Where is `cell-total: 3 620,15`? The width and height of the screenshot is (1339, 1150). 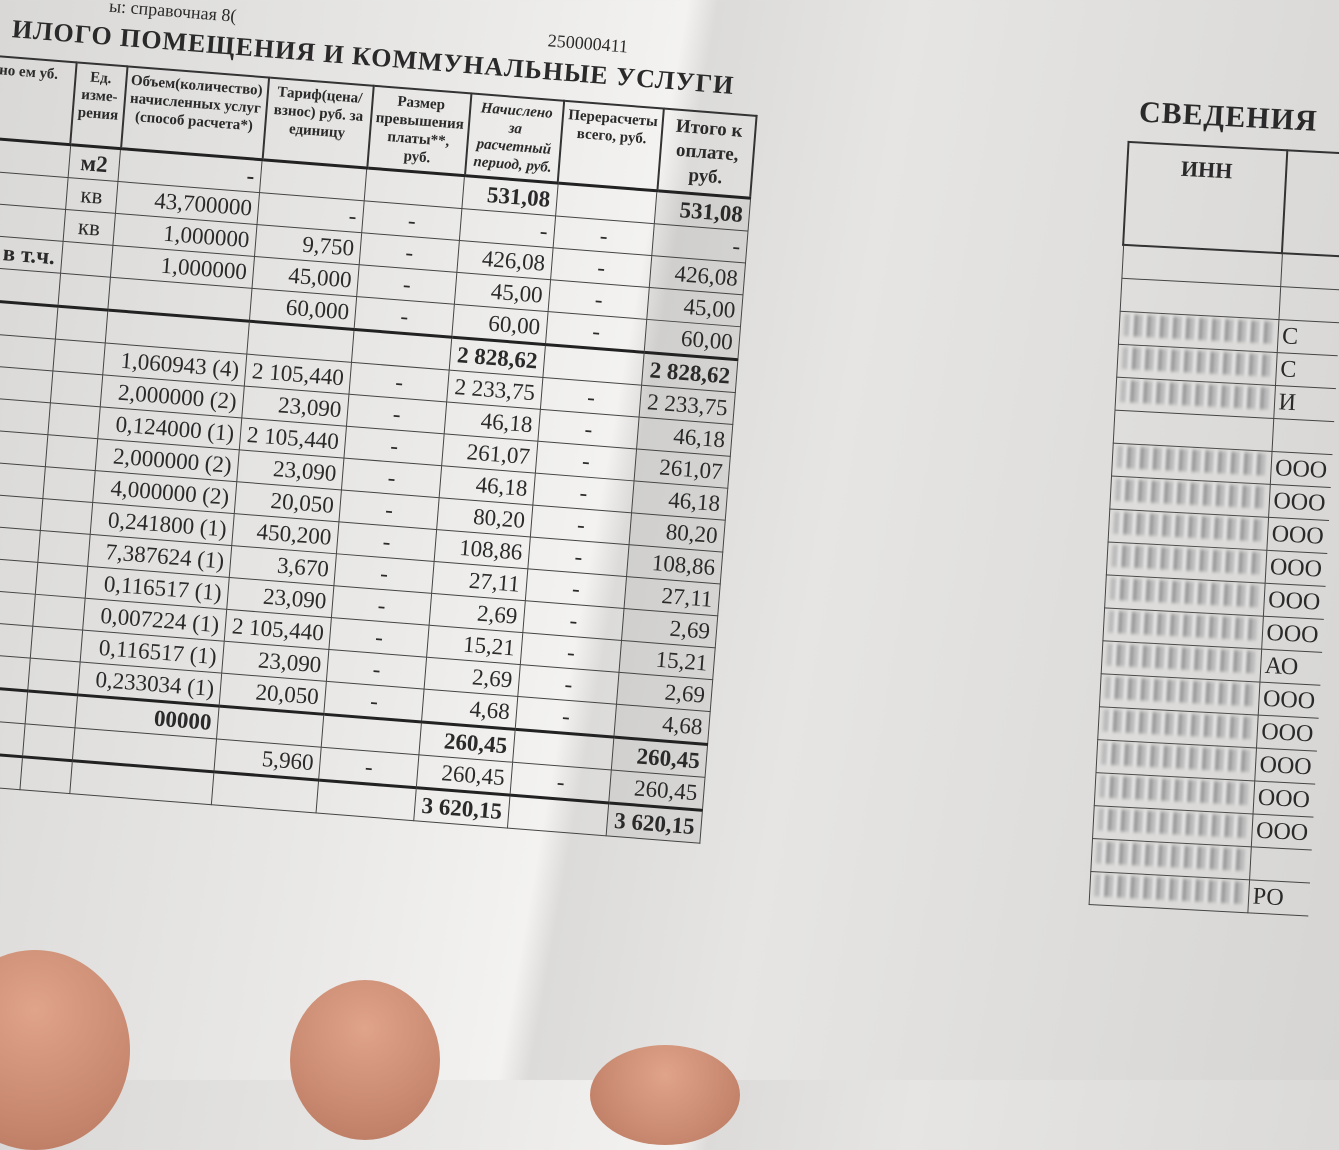
cell-total: 3 620,15 is located at coordinates (654, 823).